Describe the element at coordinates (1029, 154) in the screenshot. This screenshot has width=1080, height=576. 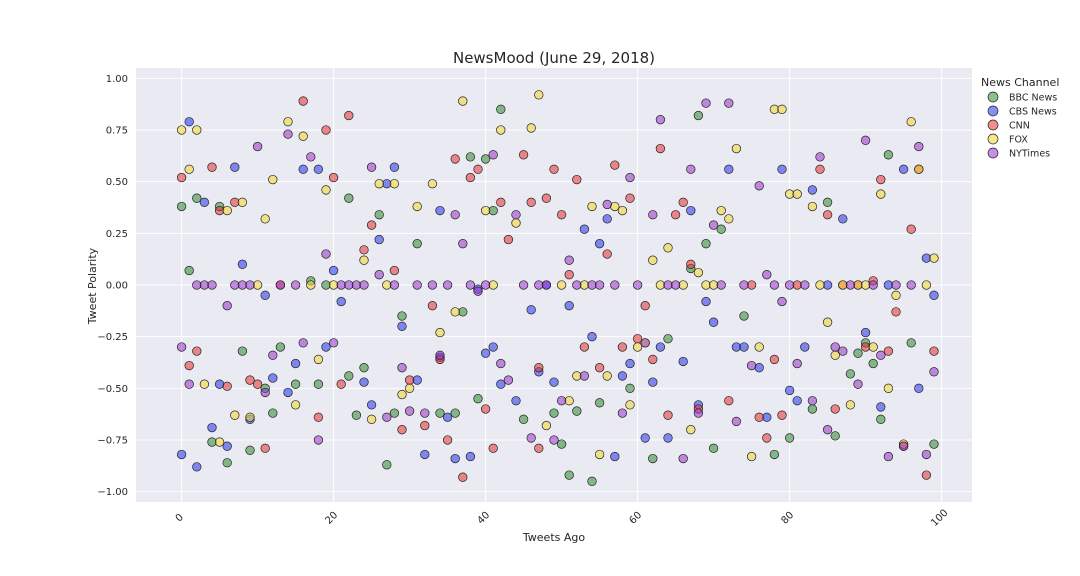
I see `legend-label: NYTimes` at that location.